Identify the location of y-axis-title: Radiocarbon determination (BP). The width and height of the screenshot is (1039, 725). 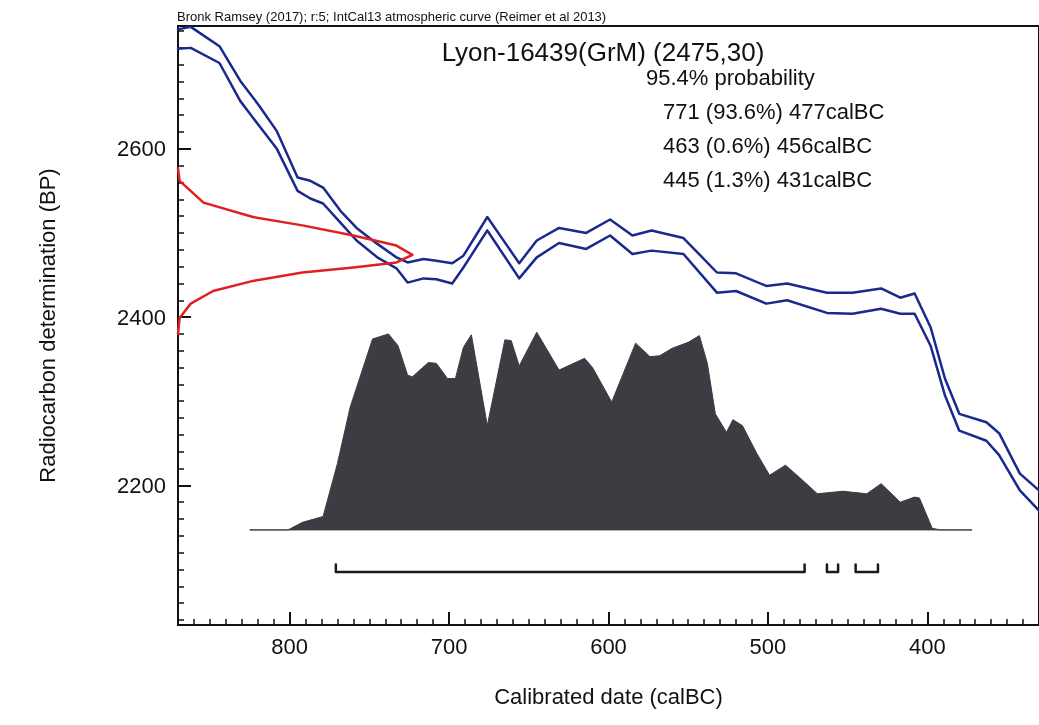
(47, 325).